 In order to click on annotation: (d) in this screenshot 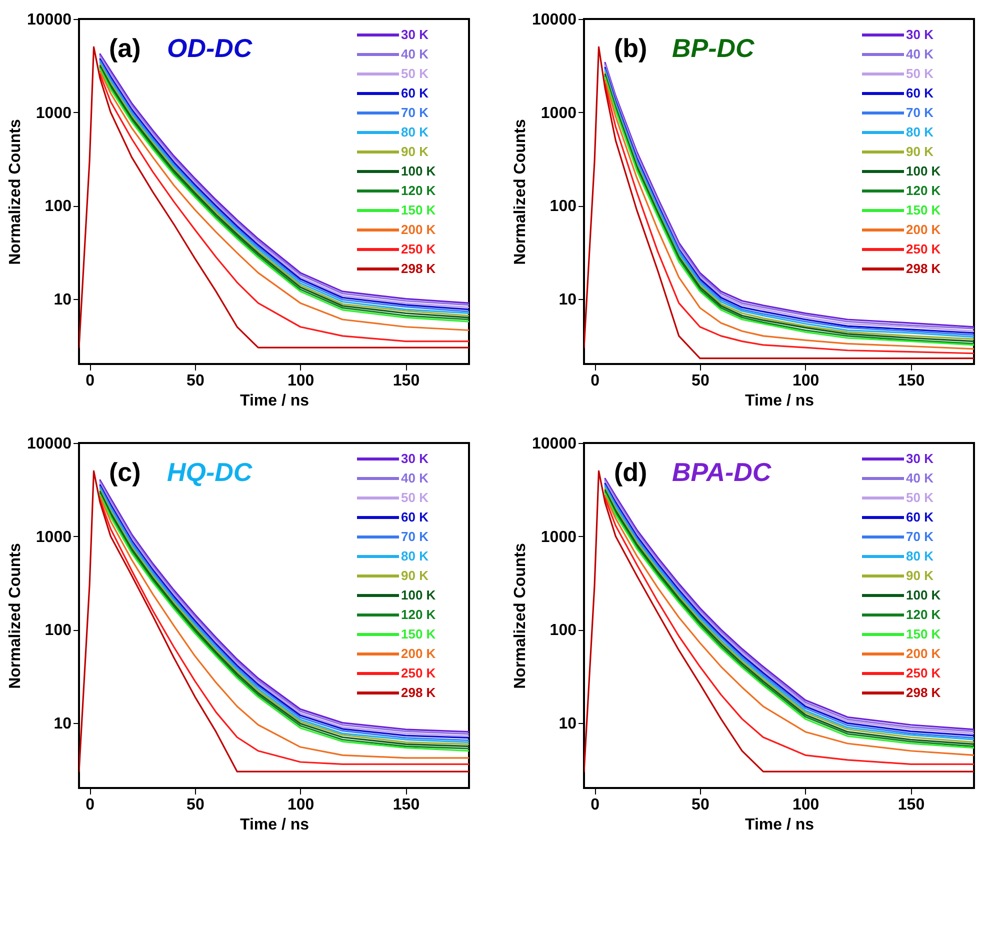, I will do `click(631, 472)`.